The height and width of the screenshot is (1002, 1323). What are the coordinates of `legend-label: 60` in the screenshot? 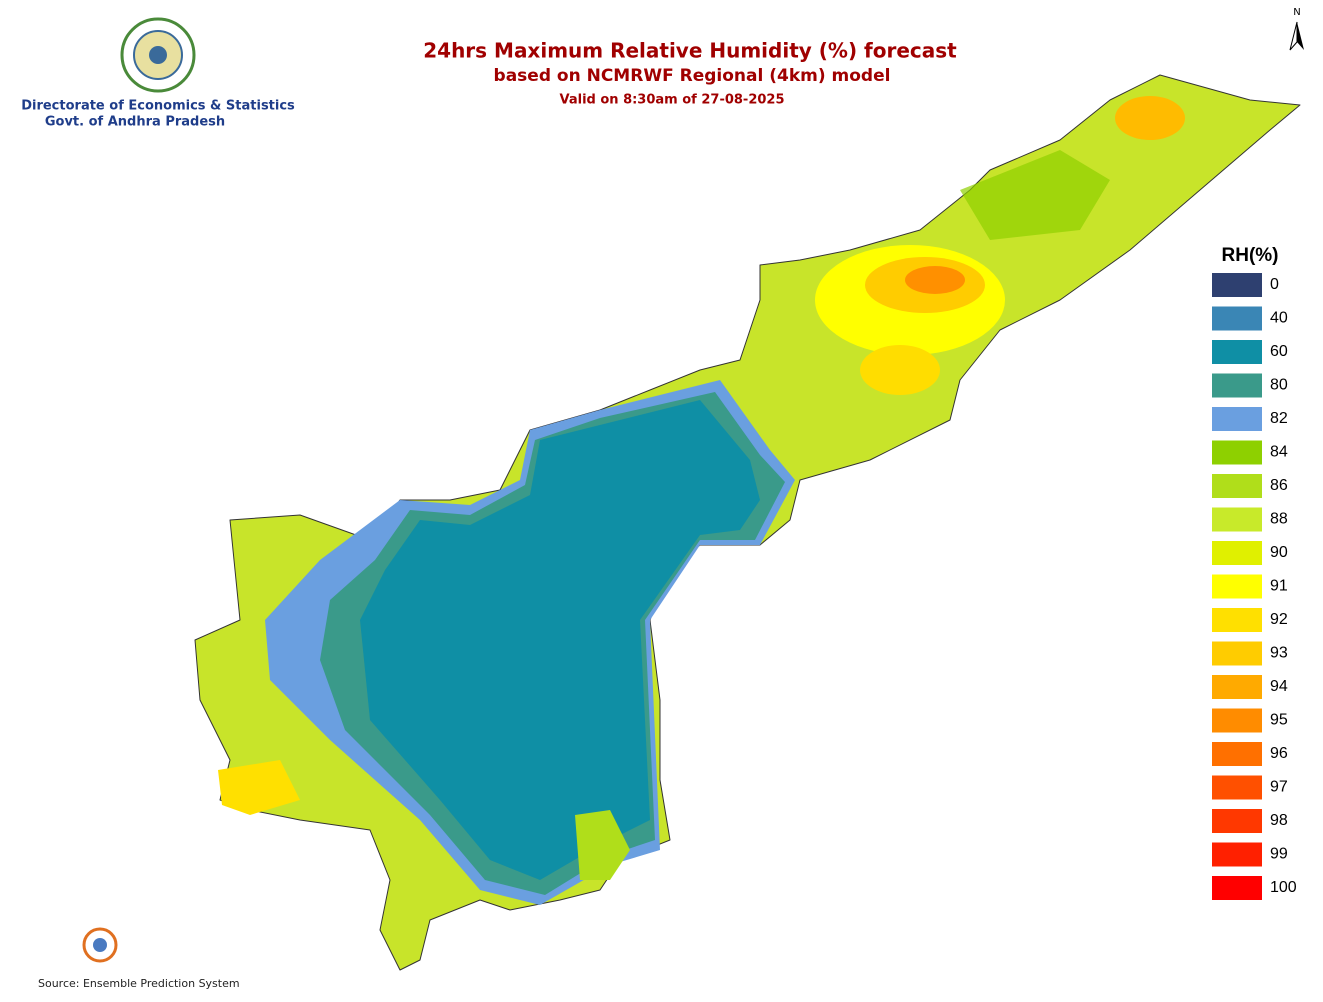 It's located at (1279, 351).